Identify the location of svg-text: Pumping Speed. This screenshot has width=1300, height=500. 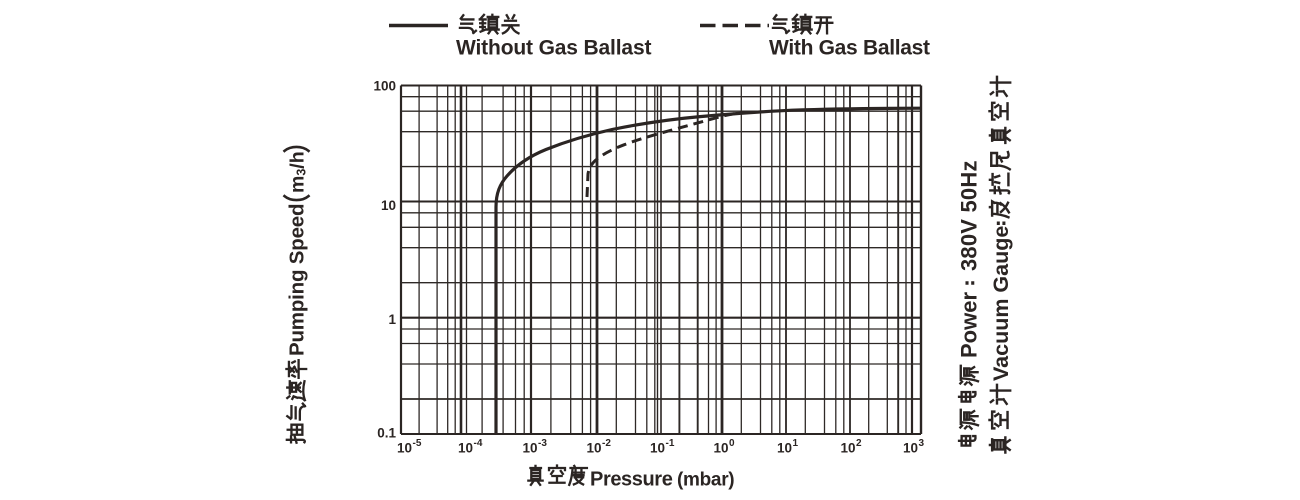
(297, 280).